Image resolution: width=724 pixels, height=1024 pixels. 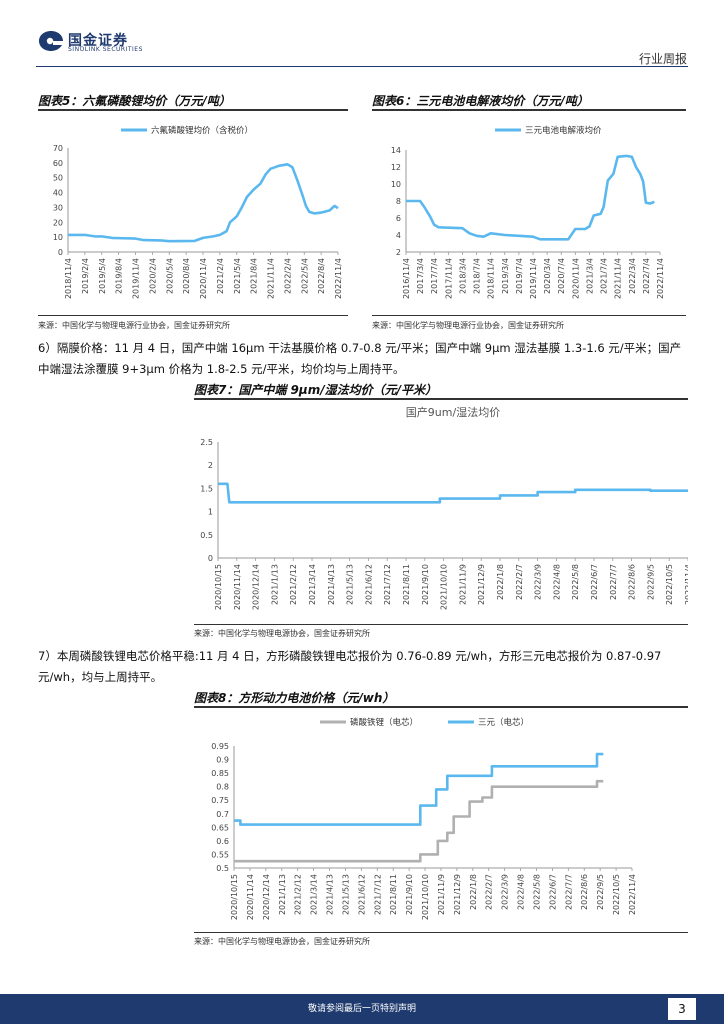 I want to click on fig6-x-tick-label: 2016/11/4, so click(x=406, y=278).